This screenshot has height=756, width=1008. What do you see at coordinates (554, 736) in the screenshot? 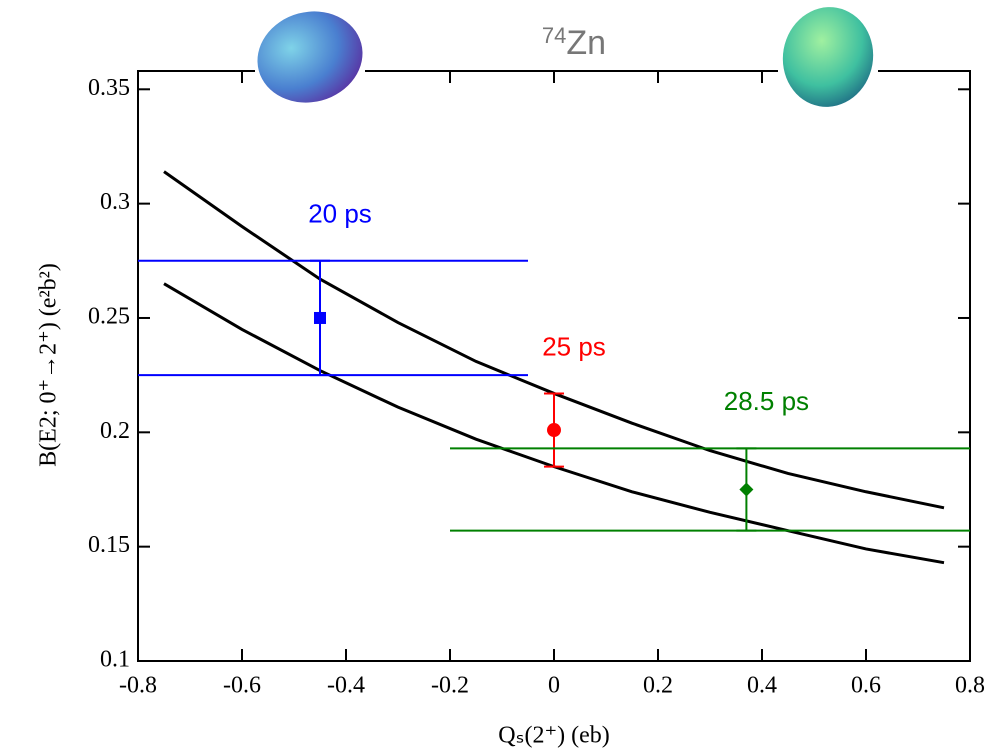
I see `x-axis-label: Qₛ(2⁺) (eb)` at bounding box center [554, 736].